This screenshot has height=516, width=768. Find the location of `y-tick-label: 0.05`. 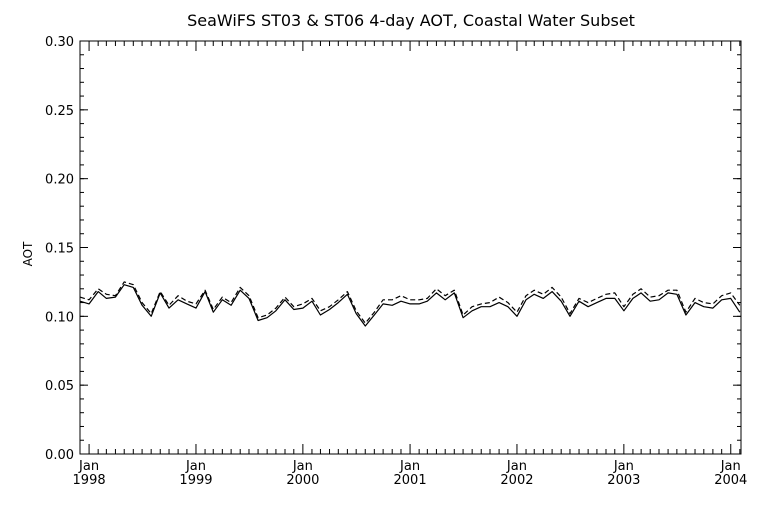

y-tick-label: 0.05 is located at coordinates (59, 386).